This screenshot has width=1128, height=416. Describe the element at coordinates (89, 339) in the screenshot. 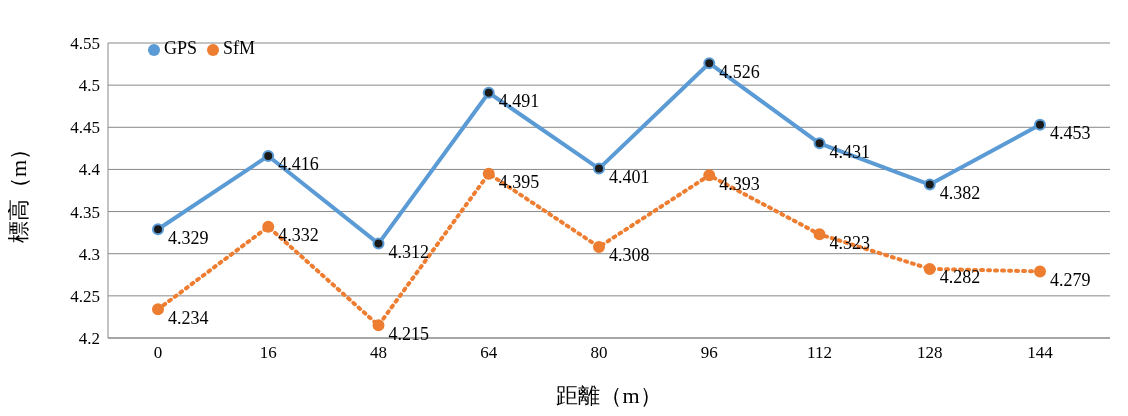

I see `y-tick-label: 4.2` at that location.